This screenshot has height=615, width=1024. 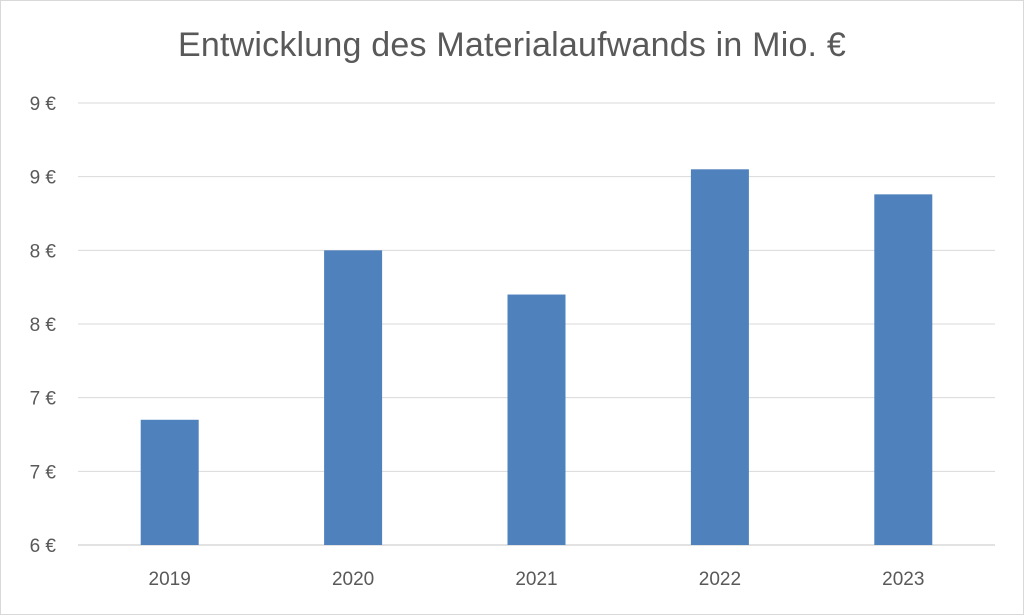 I want to click on x-axis-labels: 2019 2020 2021 2022 2023, so click(x=537, y=579).